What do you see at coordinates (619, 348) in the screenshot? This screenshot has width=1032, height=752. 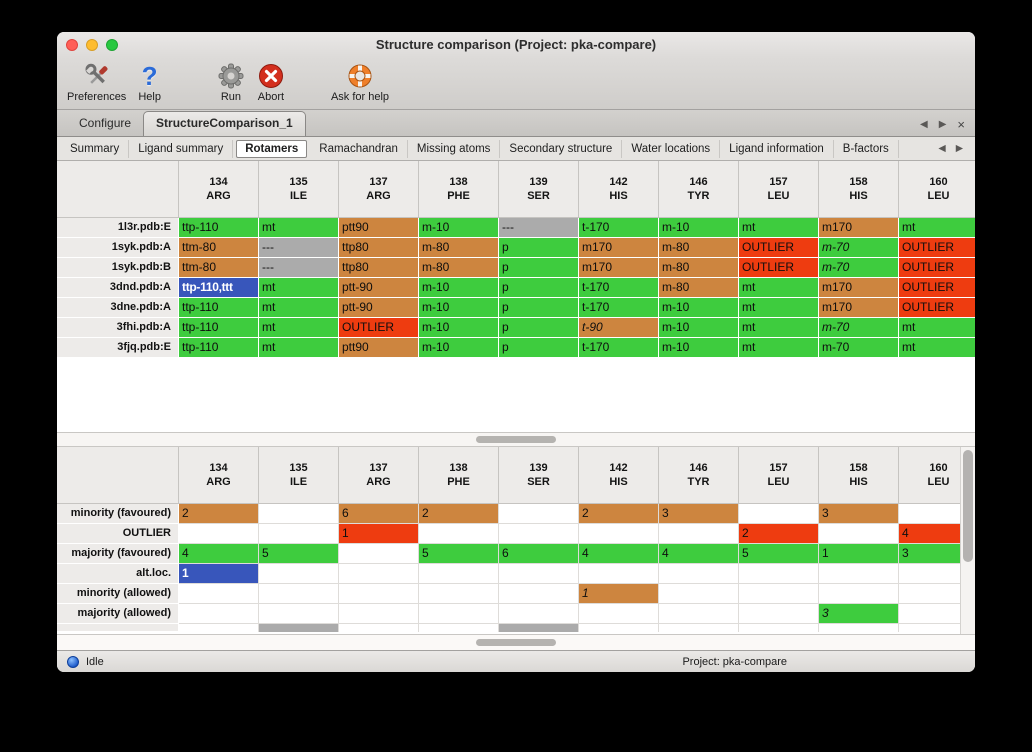 I see `structures-cell-3fjq-pdb-e-142: t-170` at bounding box center [619, 348].